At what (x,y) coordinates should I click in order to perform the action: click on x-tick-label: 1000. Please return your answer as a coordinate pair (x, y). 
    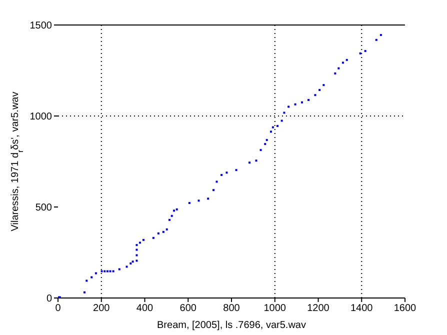
    Looking at the image, I should click on (275, 308).